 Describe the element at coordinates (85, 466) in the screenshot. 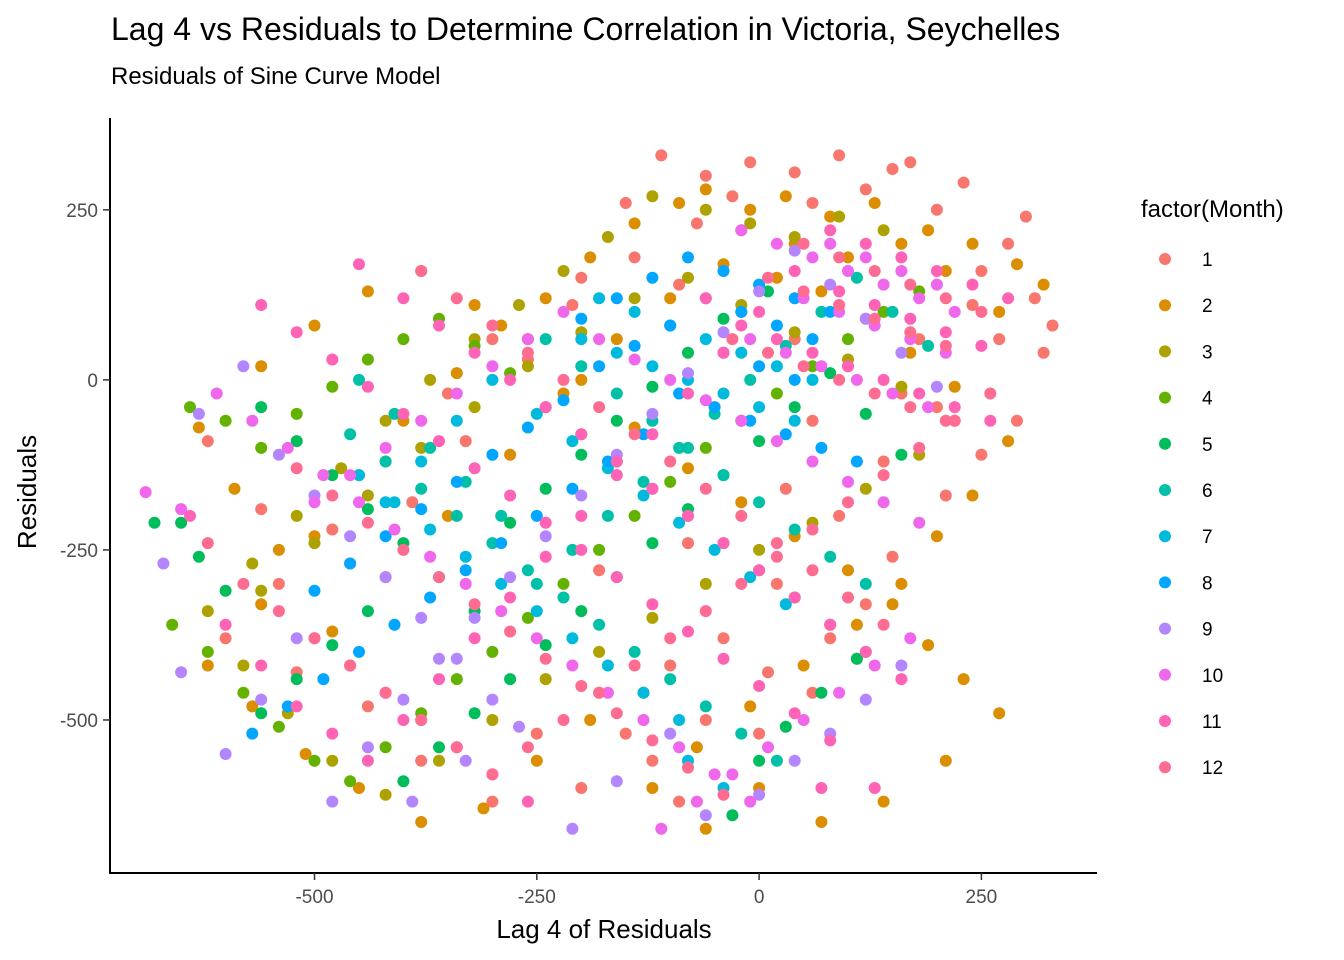

I see `y-axis-ticks: -500 -250 0 250` at that location.